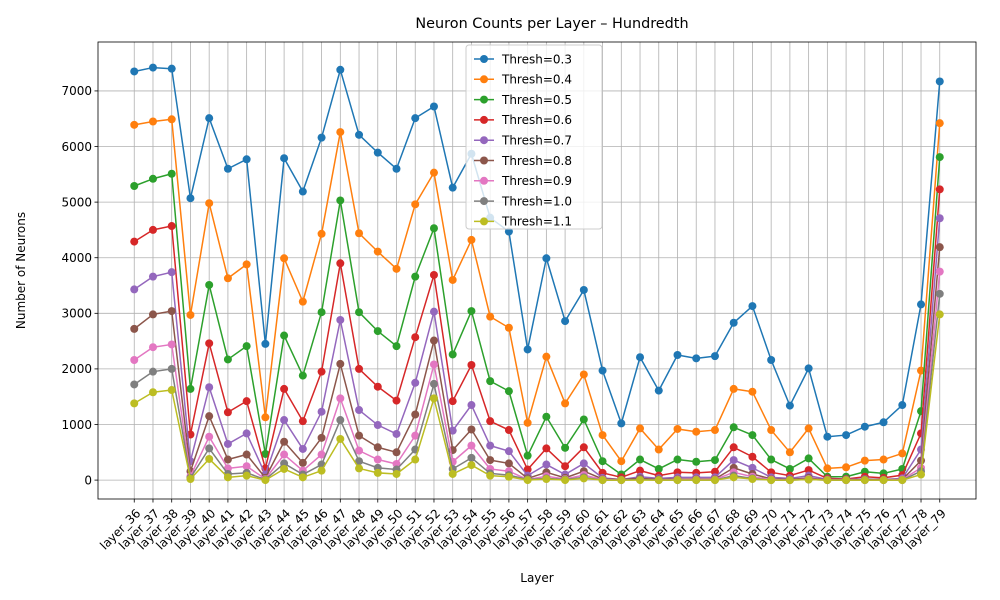 The width and height of the screenshot is (1000, 600). I want to click on legend-frame, so click(534, 137).